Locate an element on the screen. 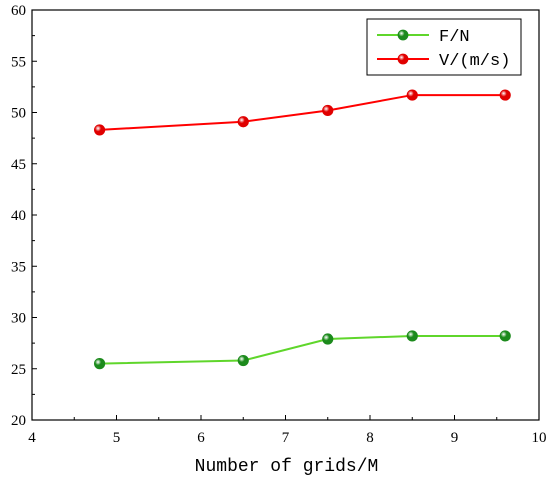  y-tick-label: 25 is located at coordinates (18, 370).